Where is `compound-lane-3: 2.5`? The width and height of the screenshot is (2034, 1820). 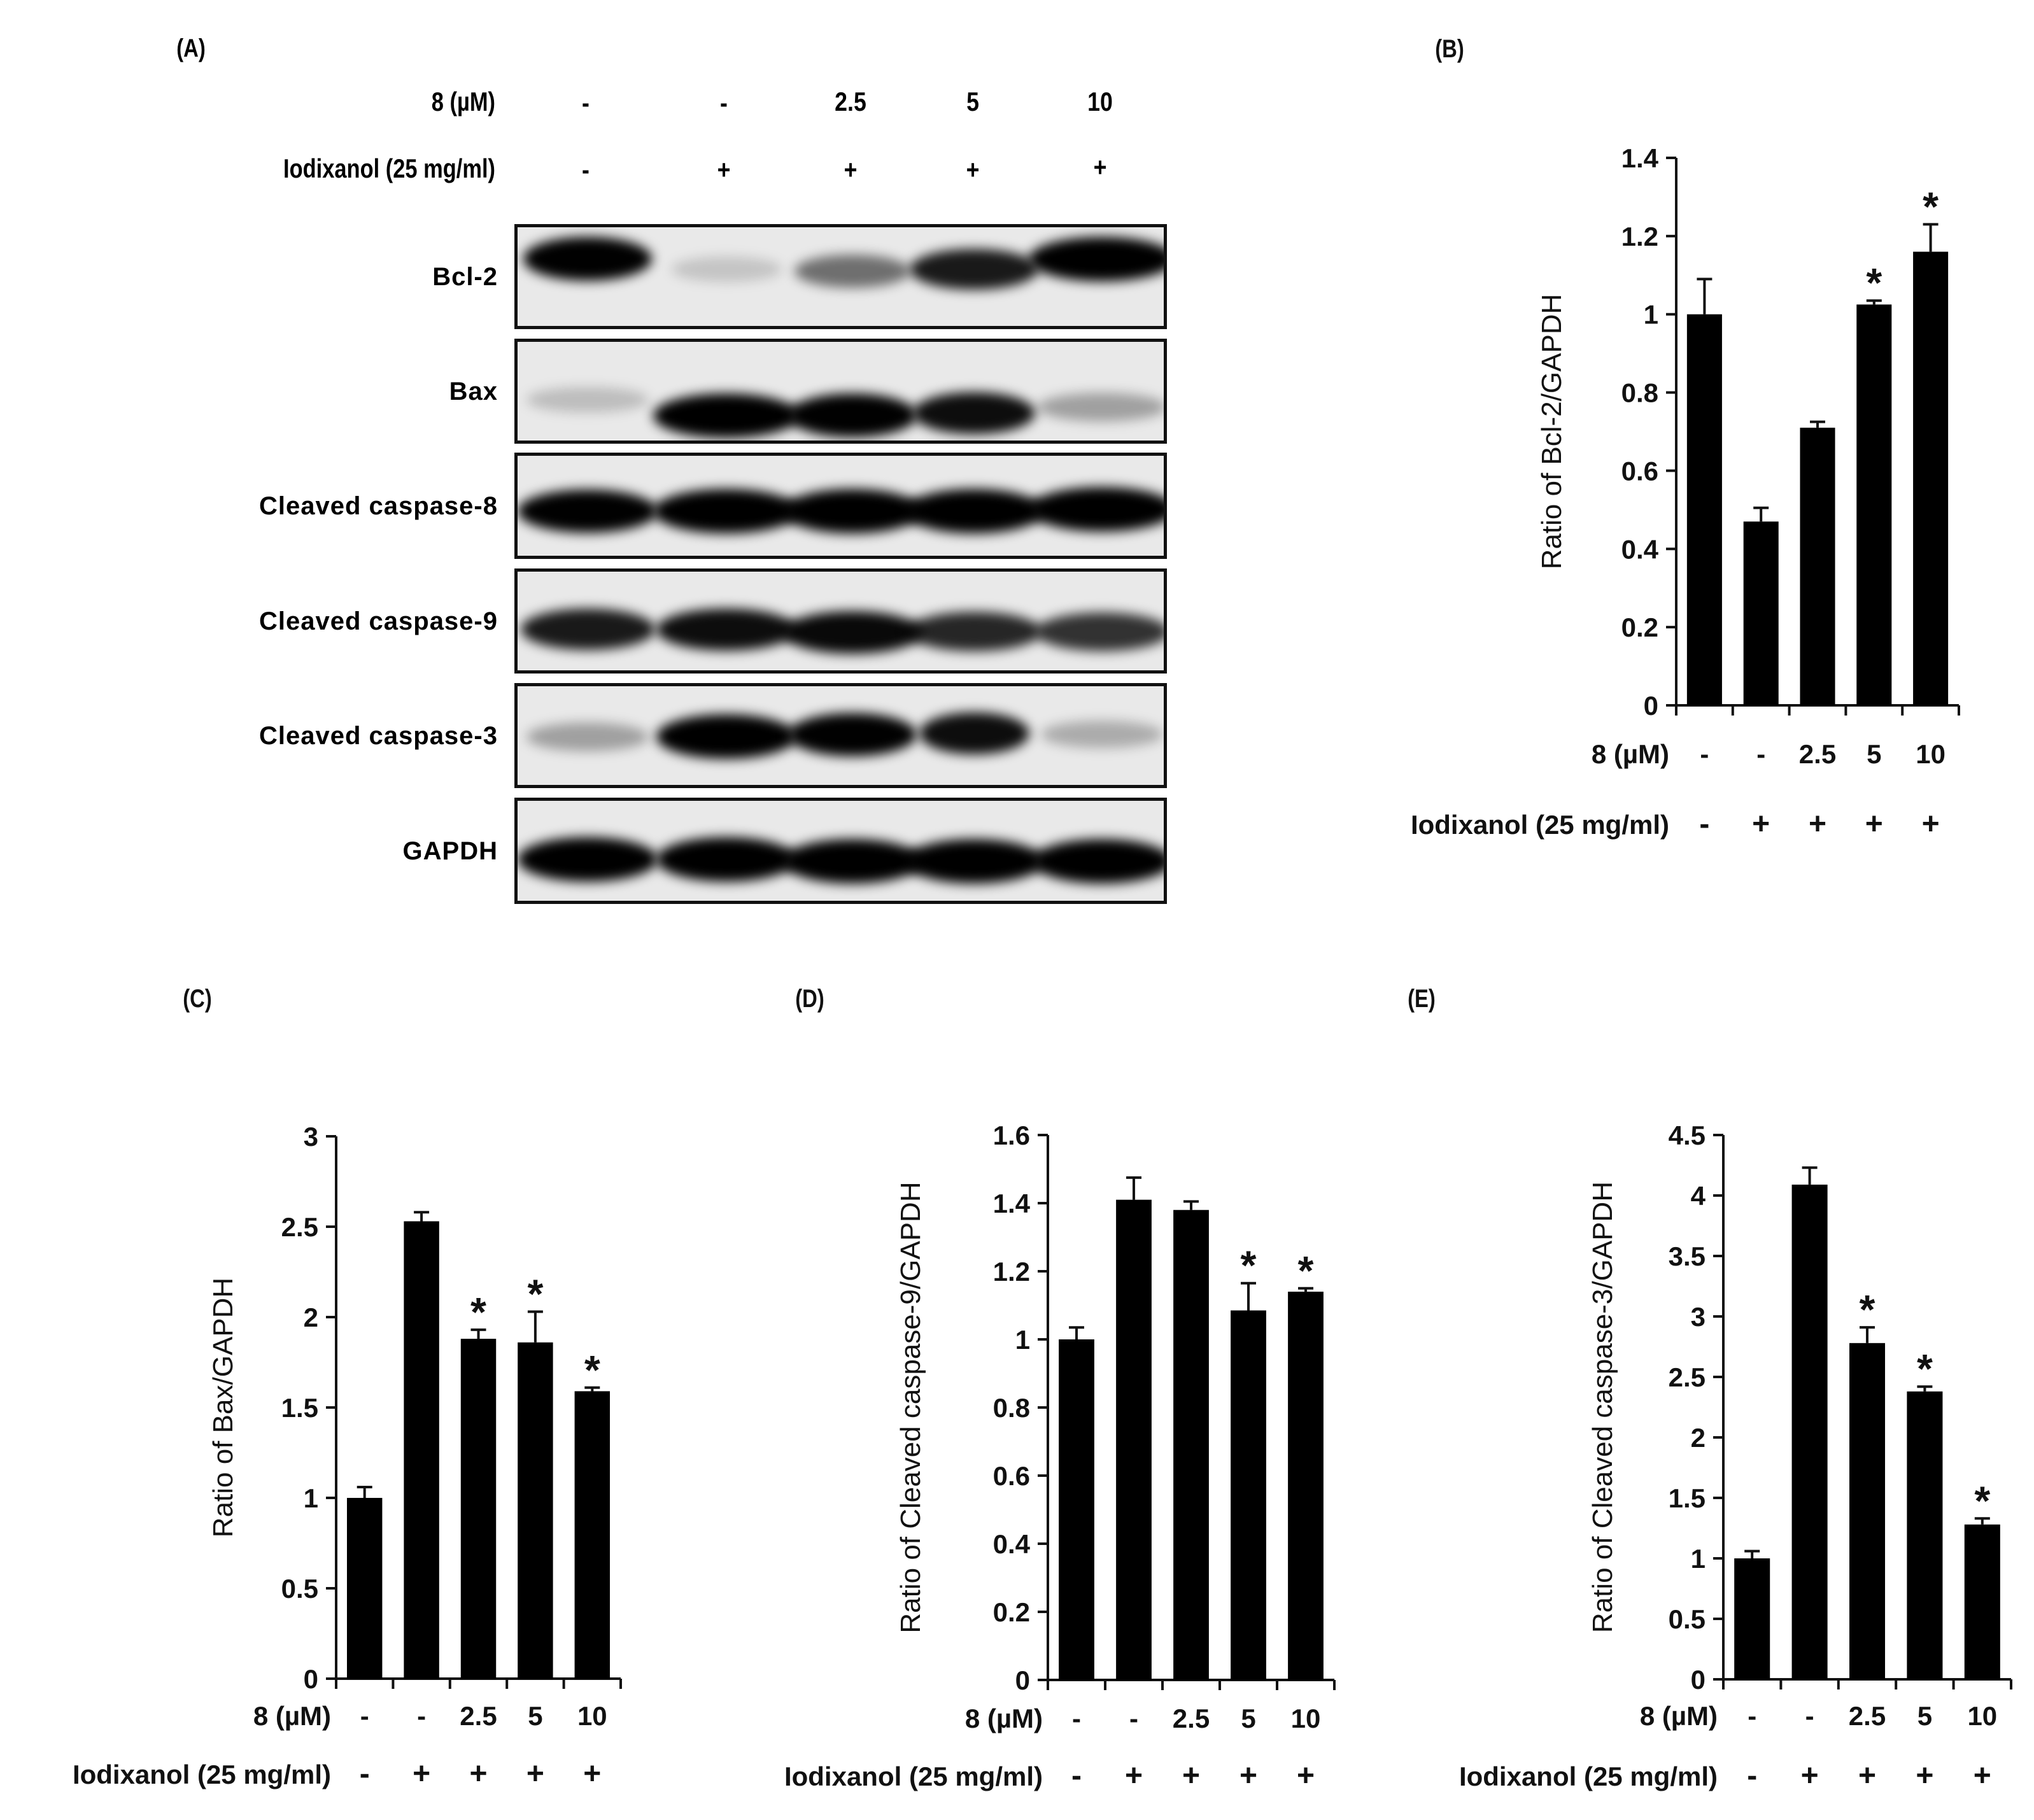 compound-lane-3: 2.5 is located at coordinates (851, 101).